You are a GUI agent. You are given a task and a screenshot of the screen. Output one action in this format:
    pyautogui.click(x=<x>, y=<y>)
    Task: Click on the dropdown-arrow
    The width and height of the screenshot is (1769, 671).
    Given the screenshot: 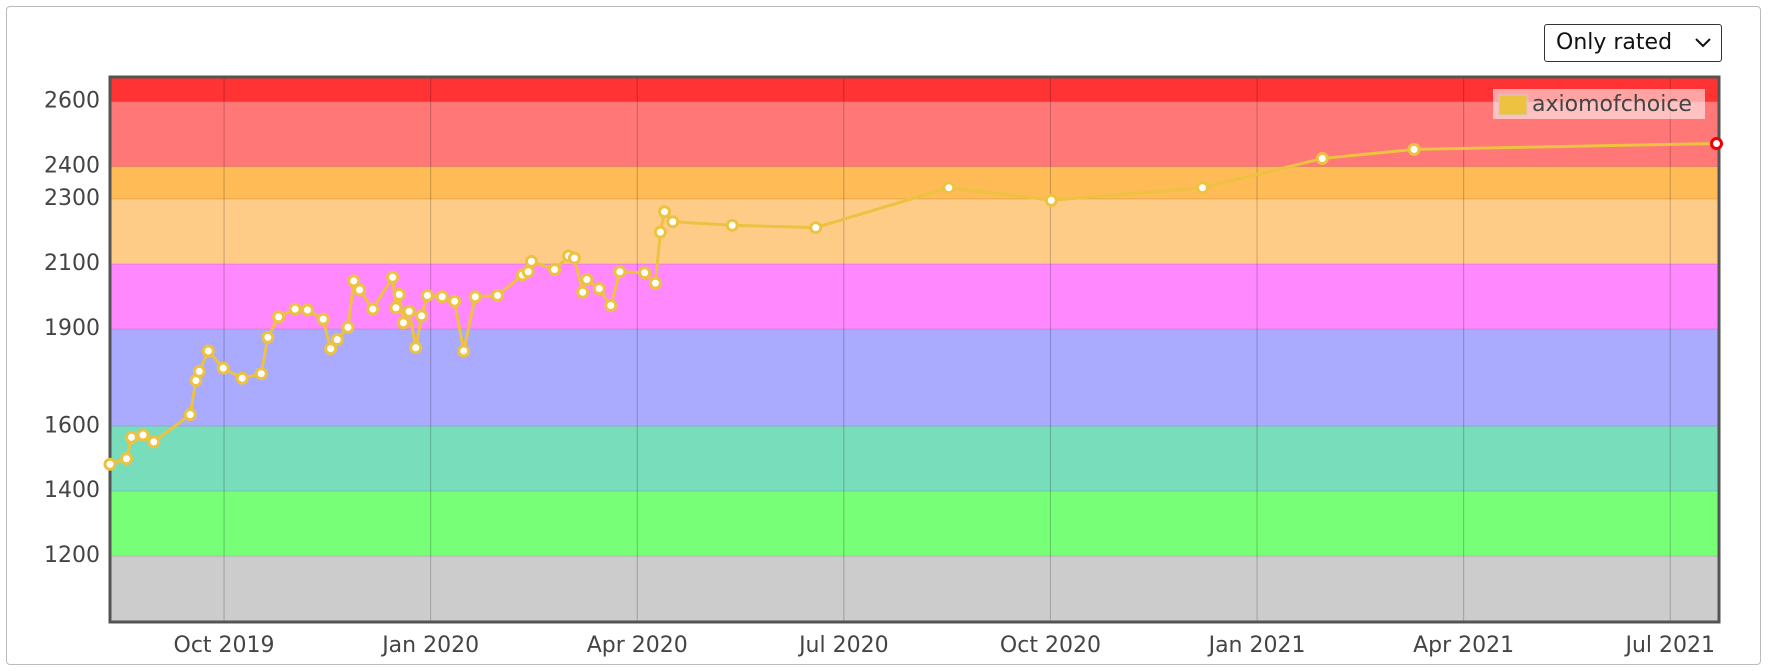 What is the action you would take?
    pyautogui.click(x=1703, y=43)
    